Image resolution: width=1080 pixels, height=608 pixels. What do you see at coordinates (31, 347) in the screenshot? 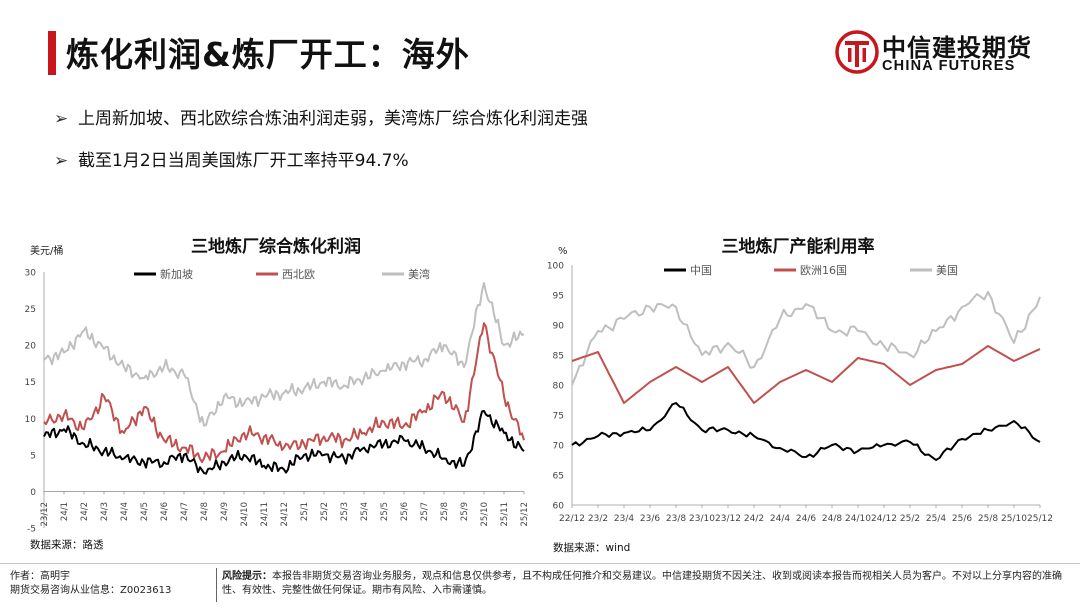
I see `y-tick-label: 20` at bounding box center [31, 347].